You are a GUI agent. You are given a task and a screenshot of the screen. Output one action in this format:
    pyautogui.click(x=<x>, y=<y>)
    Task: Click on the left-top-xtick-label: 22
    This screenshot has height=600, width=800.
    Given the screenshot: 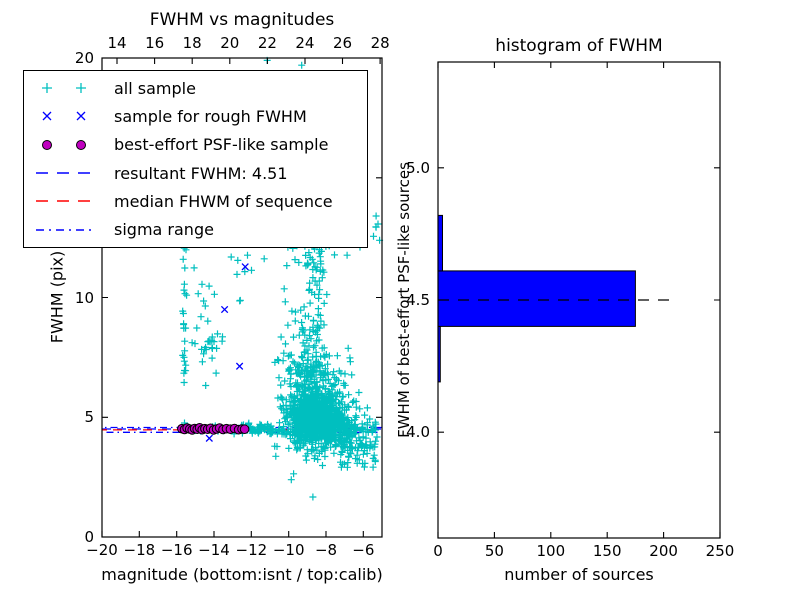 What is the action you would take?
    pyautogui.click(x=267, y=43)
    